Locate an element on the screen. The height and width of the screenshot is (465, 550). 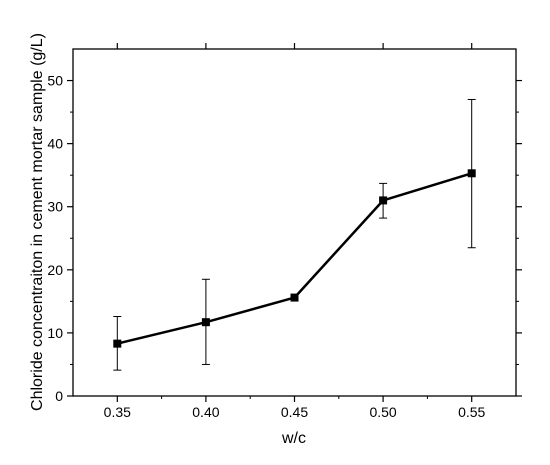
x-tick-label: 0.35 is located at coordinates (117, 412).